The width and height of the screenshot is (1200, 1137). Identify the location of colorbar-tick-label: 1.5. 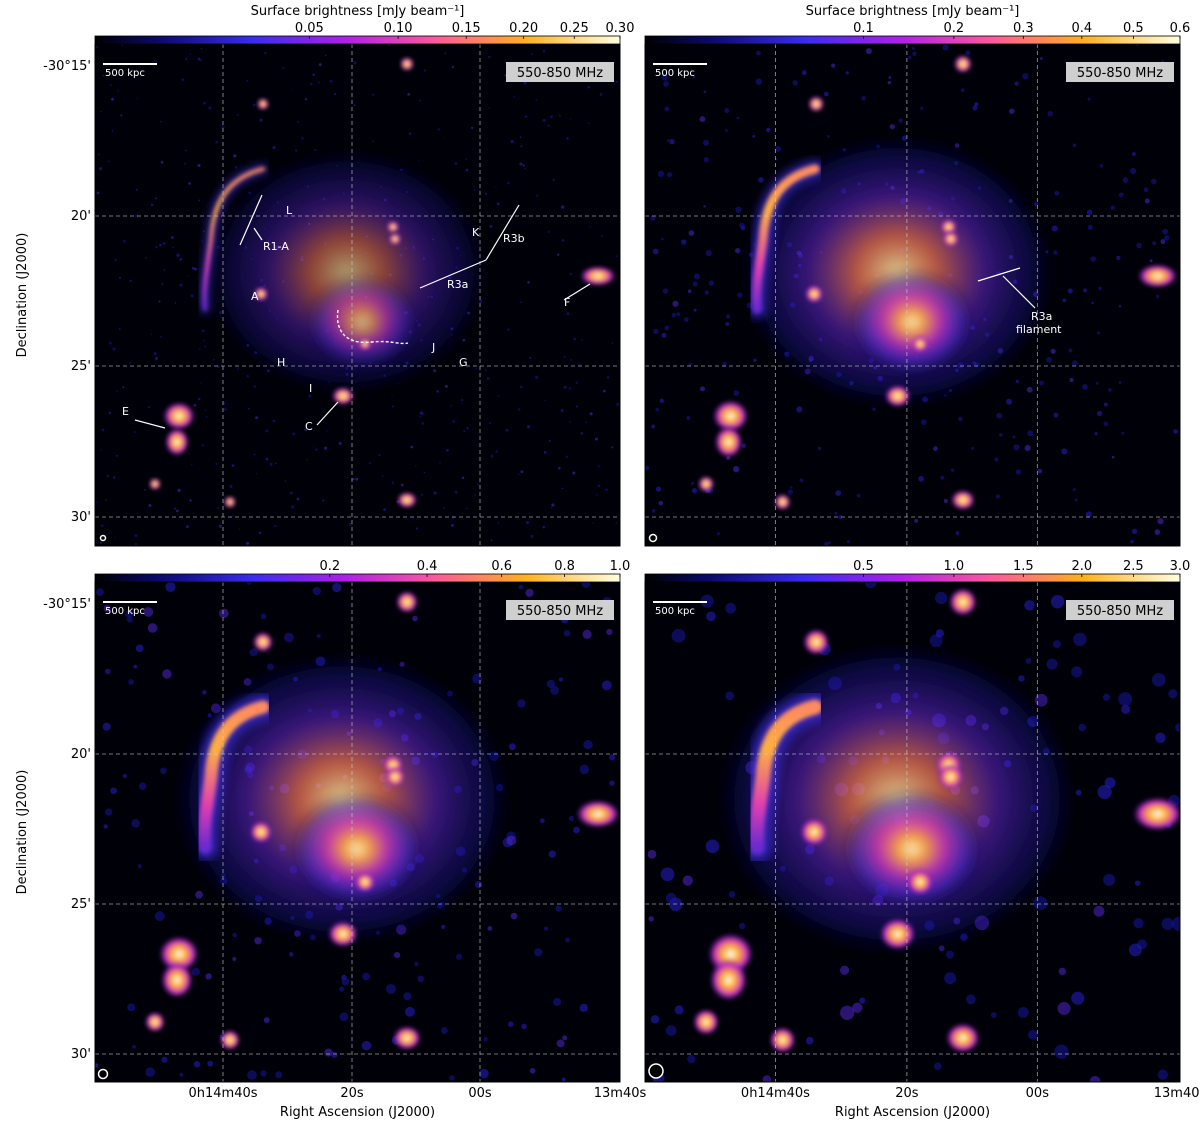
(1023, 566).